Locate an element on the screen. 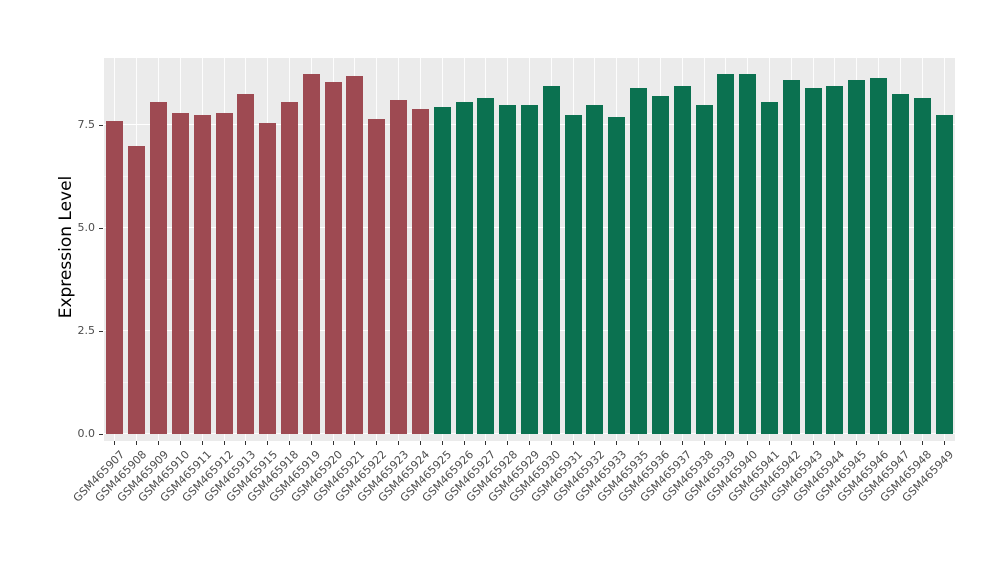  bar-GSM465910 is located at coordinates (180, 273).